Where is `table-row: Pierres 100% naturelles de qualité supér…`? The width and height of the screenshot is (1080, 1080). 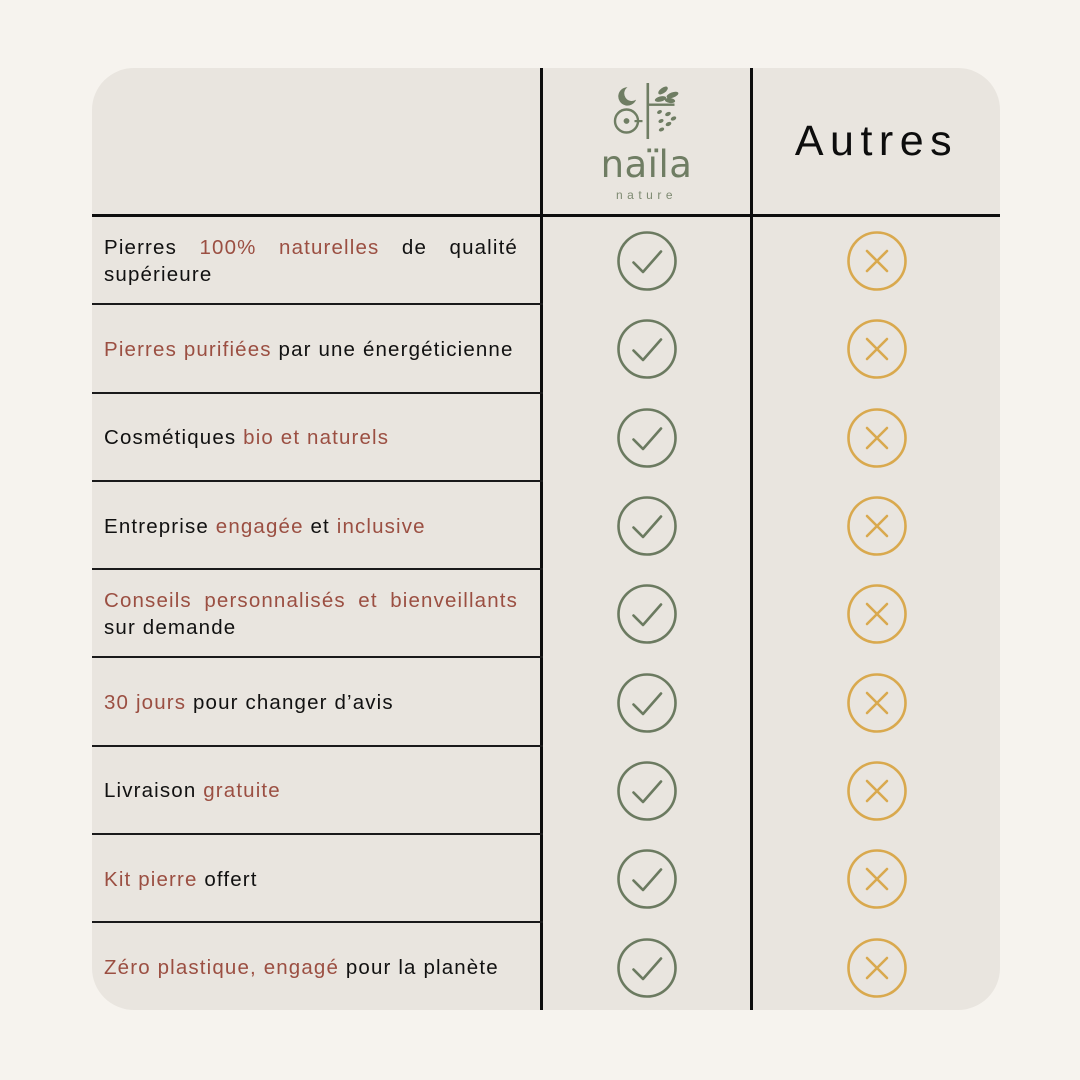 table-row: Pierres 100% naturelles de qualité supér… is located at coordinates (546, 261).